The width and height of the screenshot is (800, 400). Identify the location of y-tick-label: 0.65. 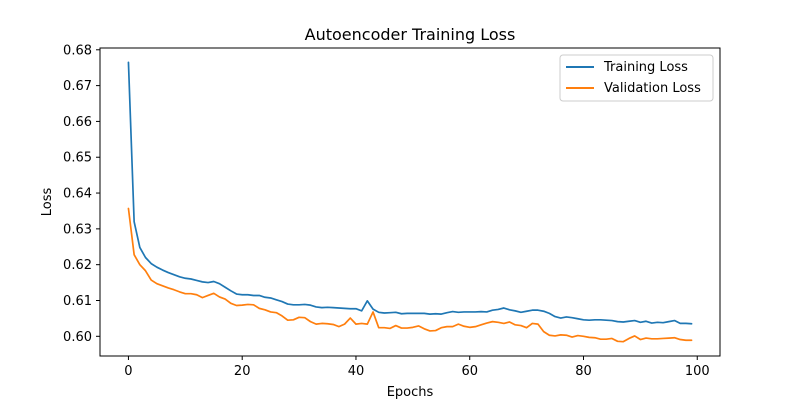
(77, 158).